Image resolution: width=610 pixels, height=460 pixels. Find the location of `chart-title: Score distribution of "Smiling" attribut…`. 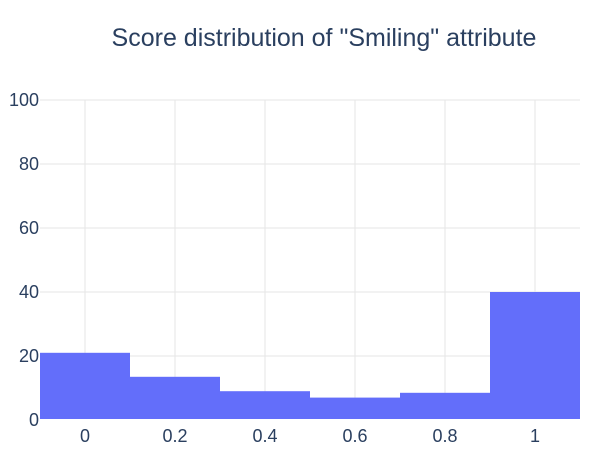

chart-title: Score distribution of "Smiling" attribut… is located at coordinates (324, 38).